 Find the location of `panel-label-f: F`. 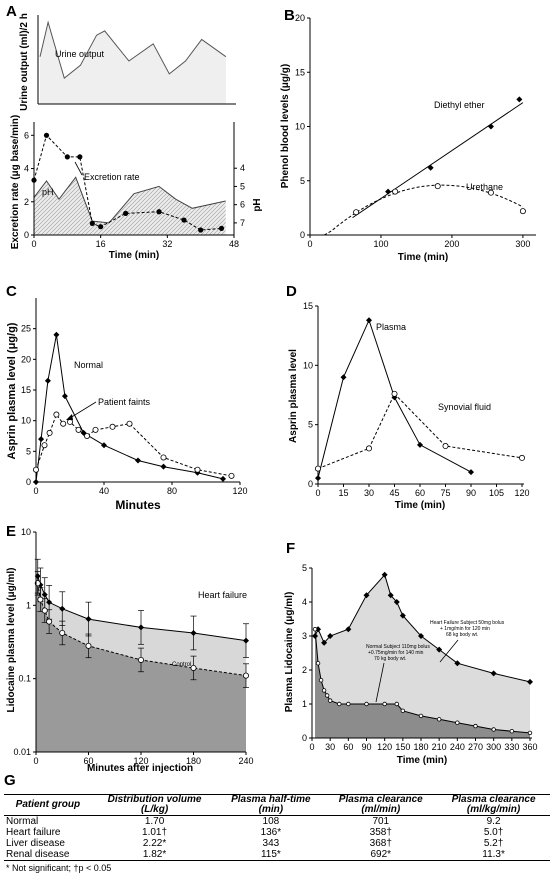

panel-label-f: F is located at coordinates (290, 548).